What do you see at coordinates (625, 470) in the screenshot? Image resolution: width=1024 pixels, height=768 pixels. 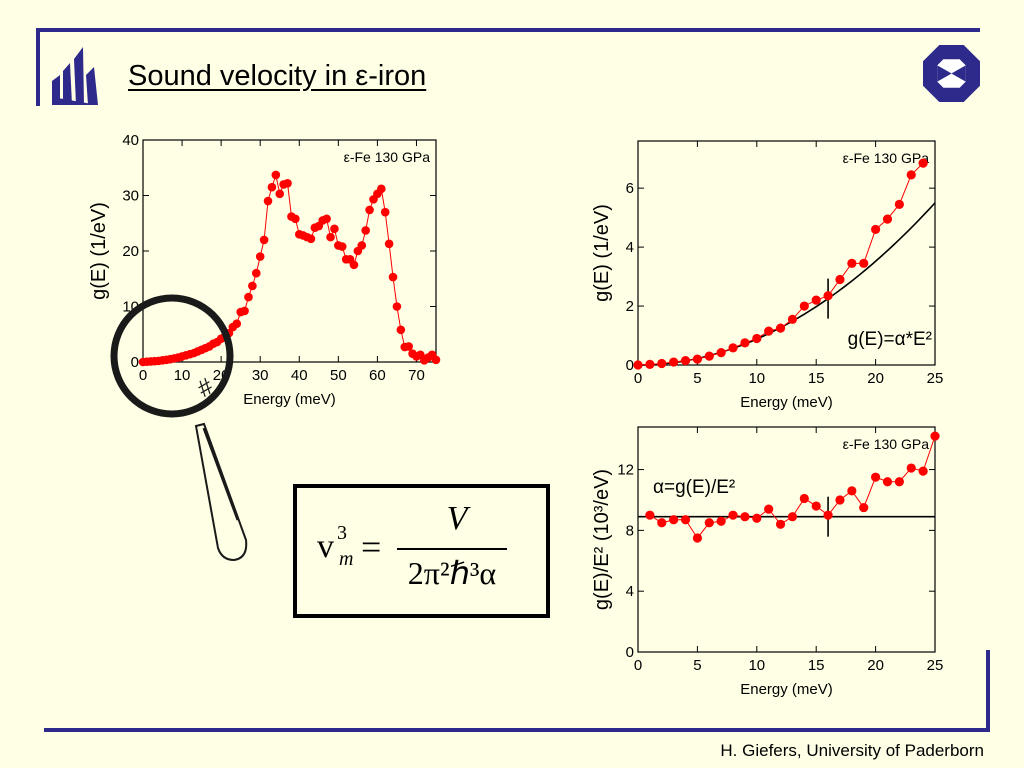 I see `y-tick-label: 12` at bounding box center [625, 470].